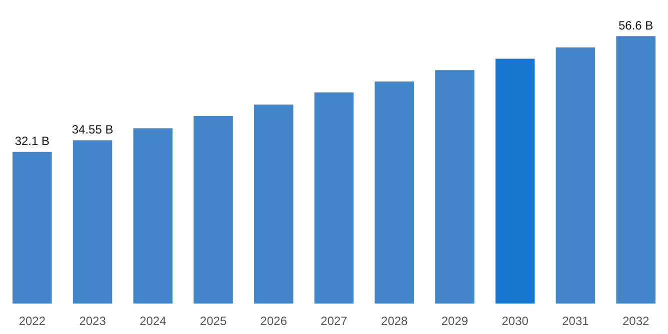  Describe the element at coordinates (454, 321) in the screenshot. I see `x-tick-label: 2029` at that location.